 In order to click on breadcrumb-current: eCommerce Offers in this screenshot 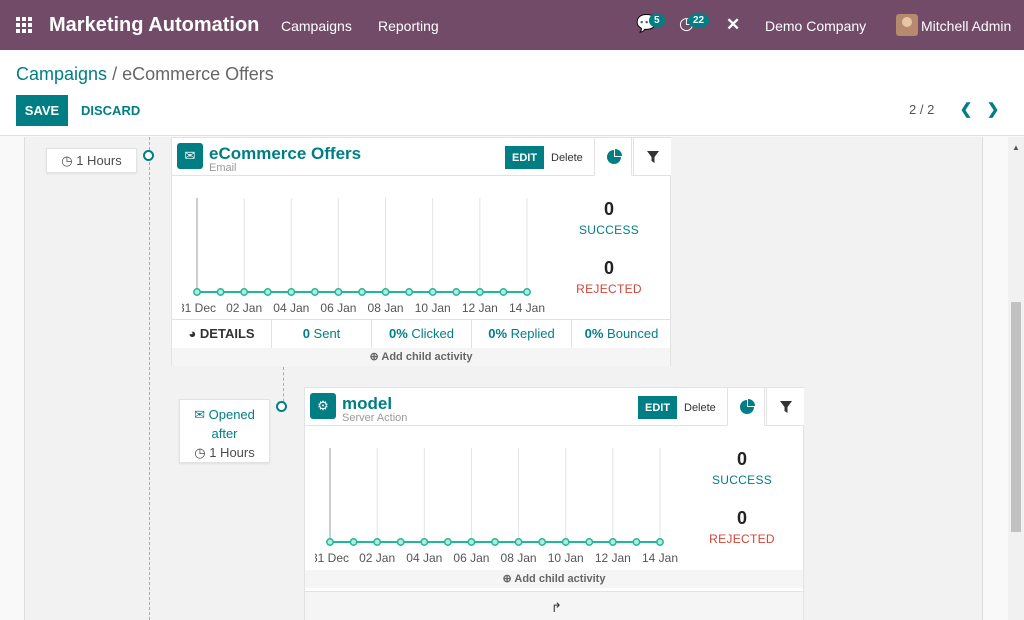, I will do `click(198, 74)`.